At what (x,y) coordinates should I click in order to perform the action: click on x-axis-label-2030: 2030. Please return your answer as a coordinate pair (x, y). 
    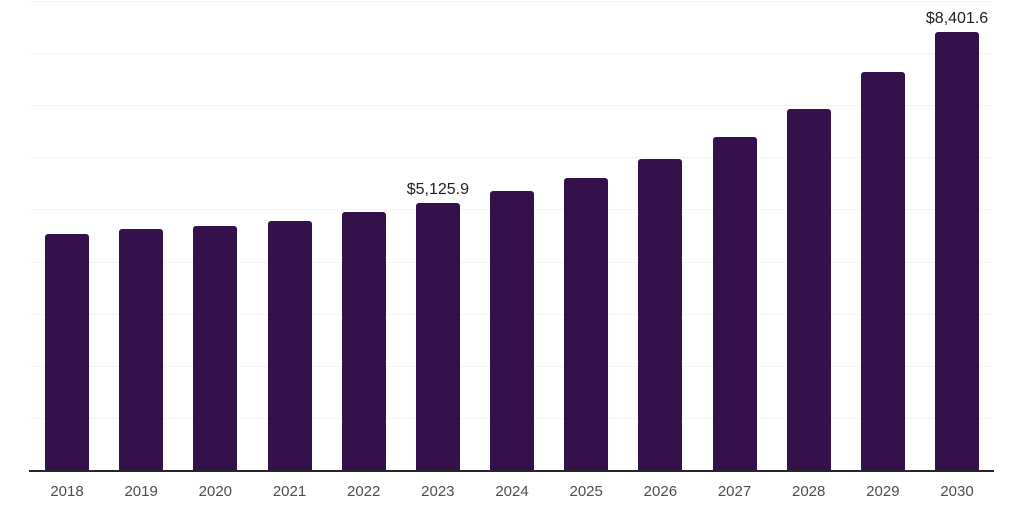
    Looking at the image, I should click on (957, 491).